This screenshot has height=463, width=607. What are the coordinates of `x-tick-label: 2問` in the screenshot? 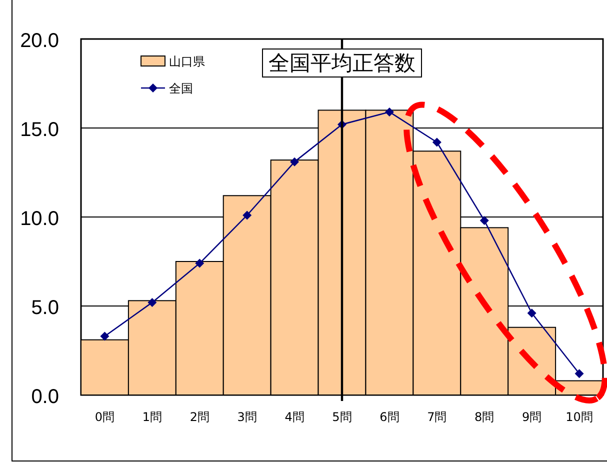 It's located at (200, 417).